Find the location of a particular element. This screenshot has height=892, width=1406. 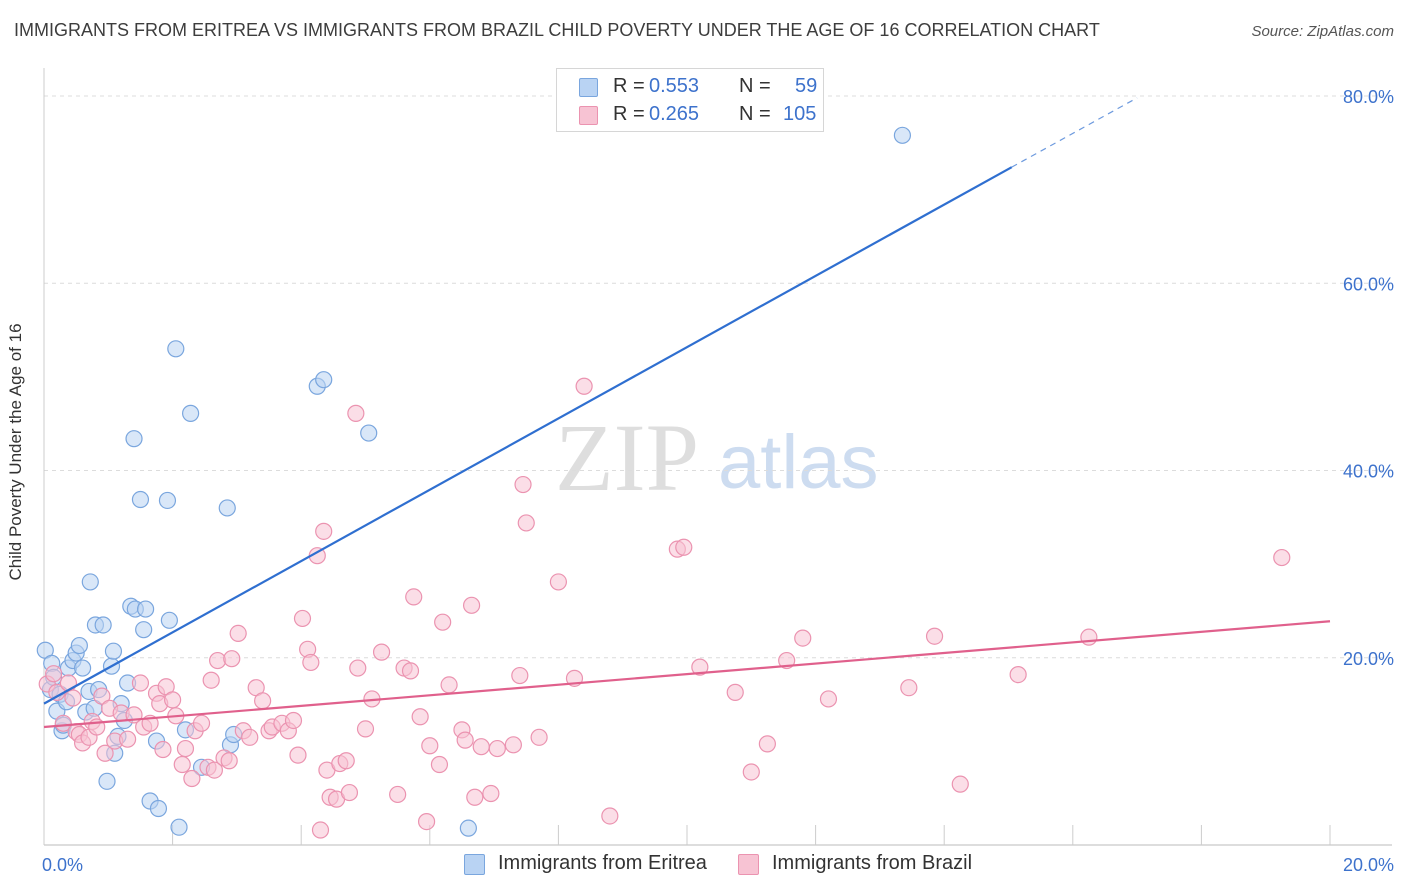

y-axis-label: Child Poverty Under the Age of 16 is located at coordinates (15, 452).